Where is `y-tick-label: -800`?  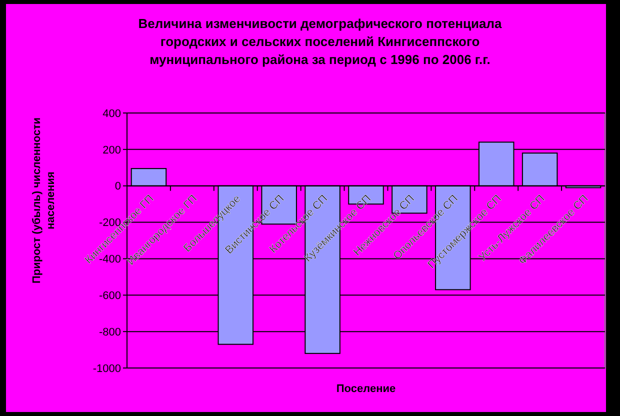 y-tick-label: -800 is located at coordinates (109, 332).